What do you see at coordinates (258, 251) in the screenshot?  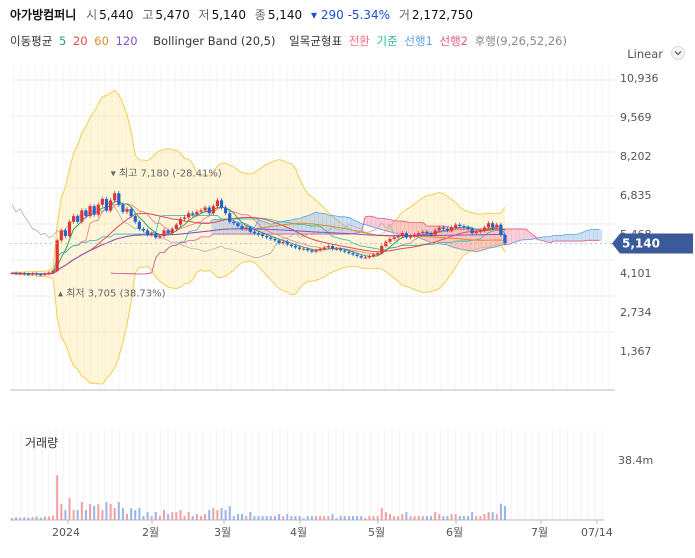 I see `ma120-line` at bounding box center [258, 251].